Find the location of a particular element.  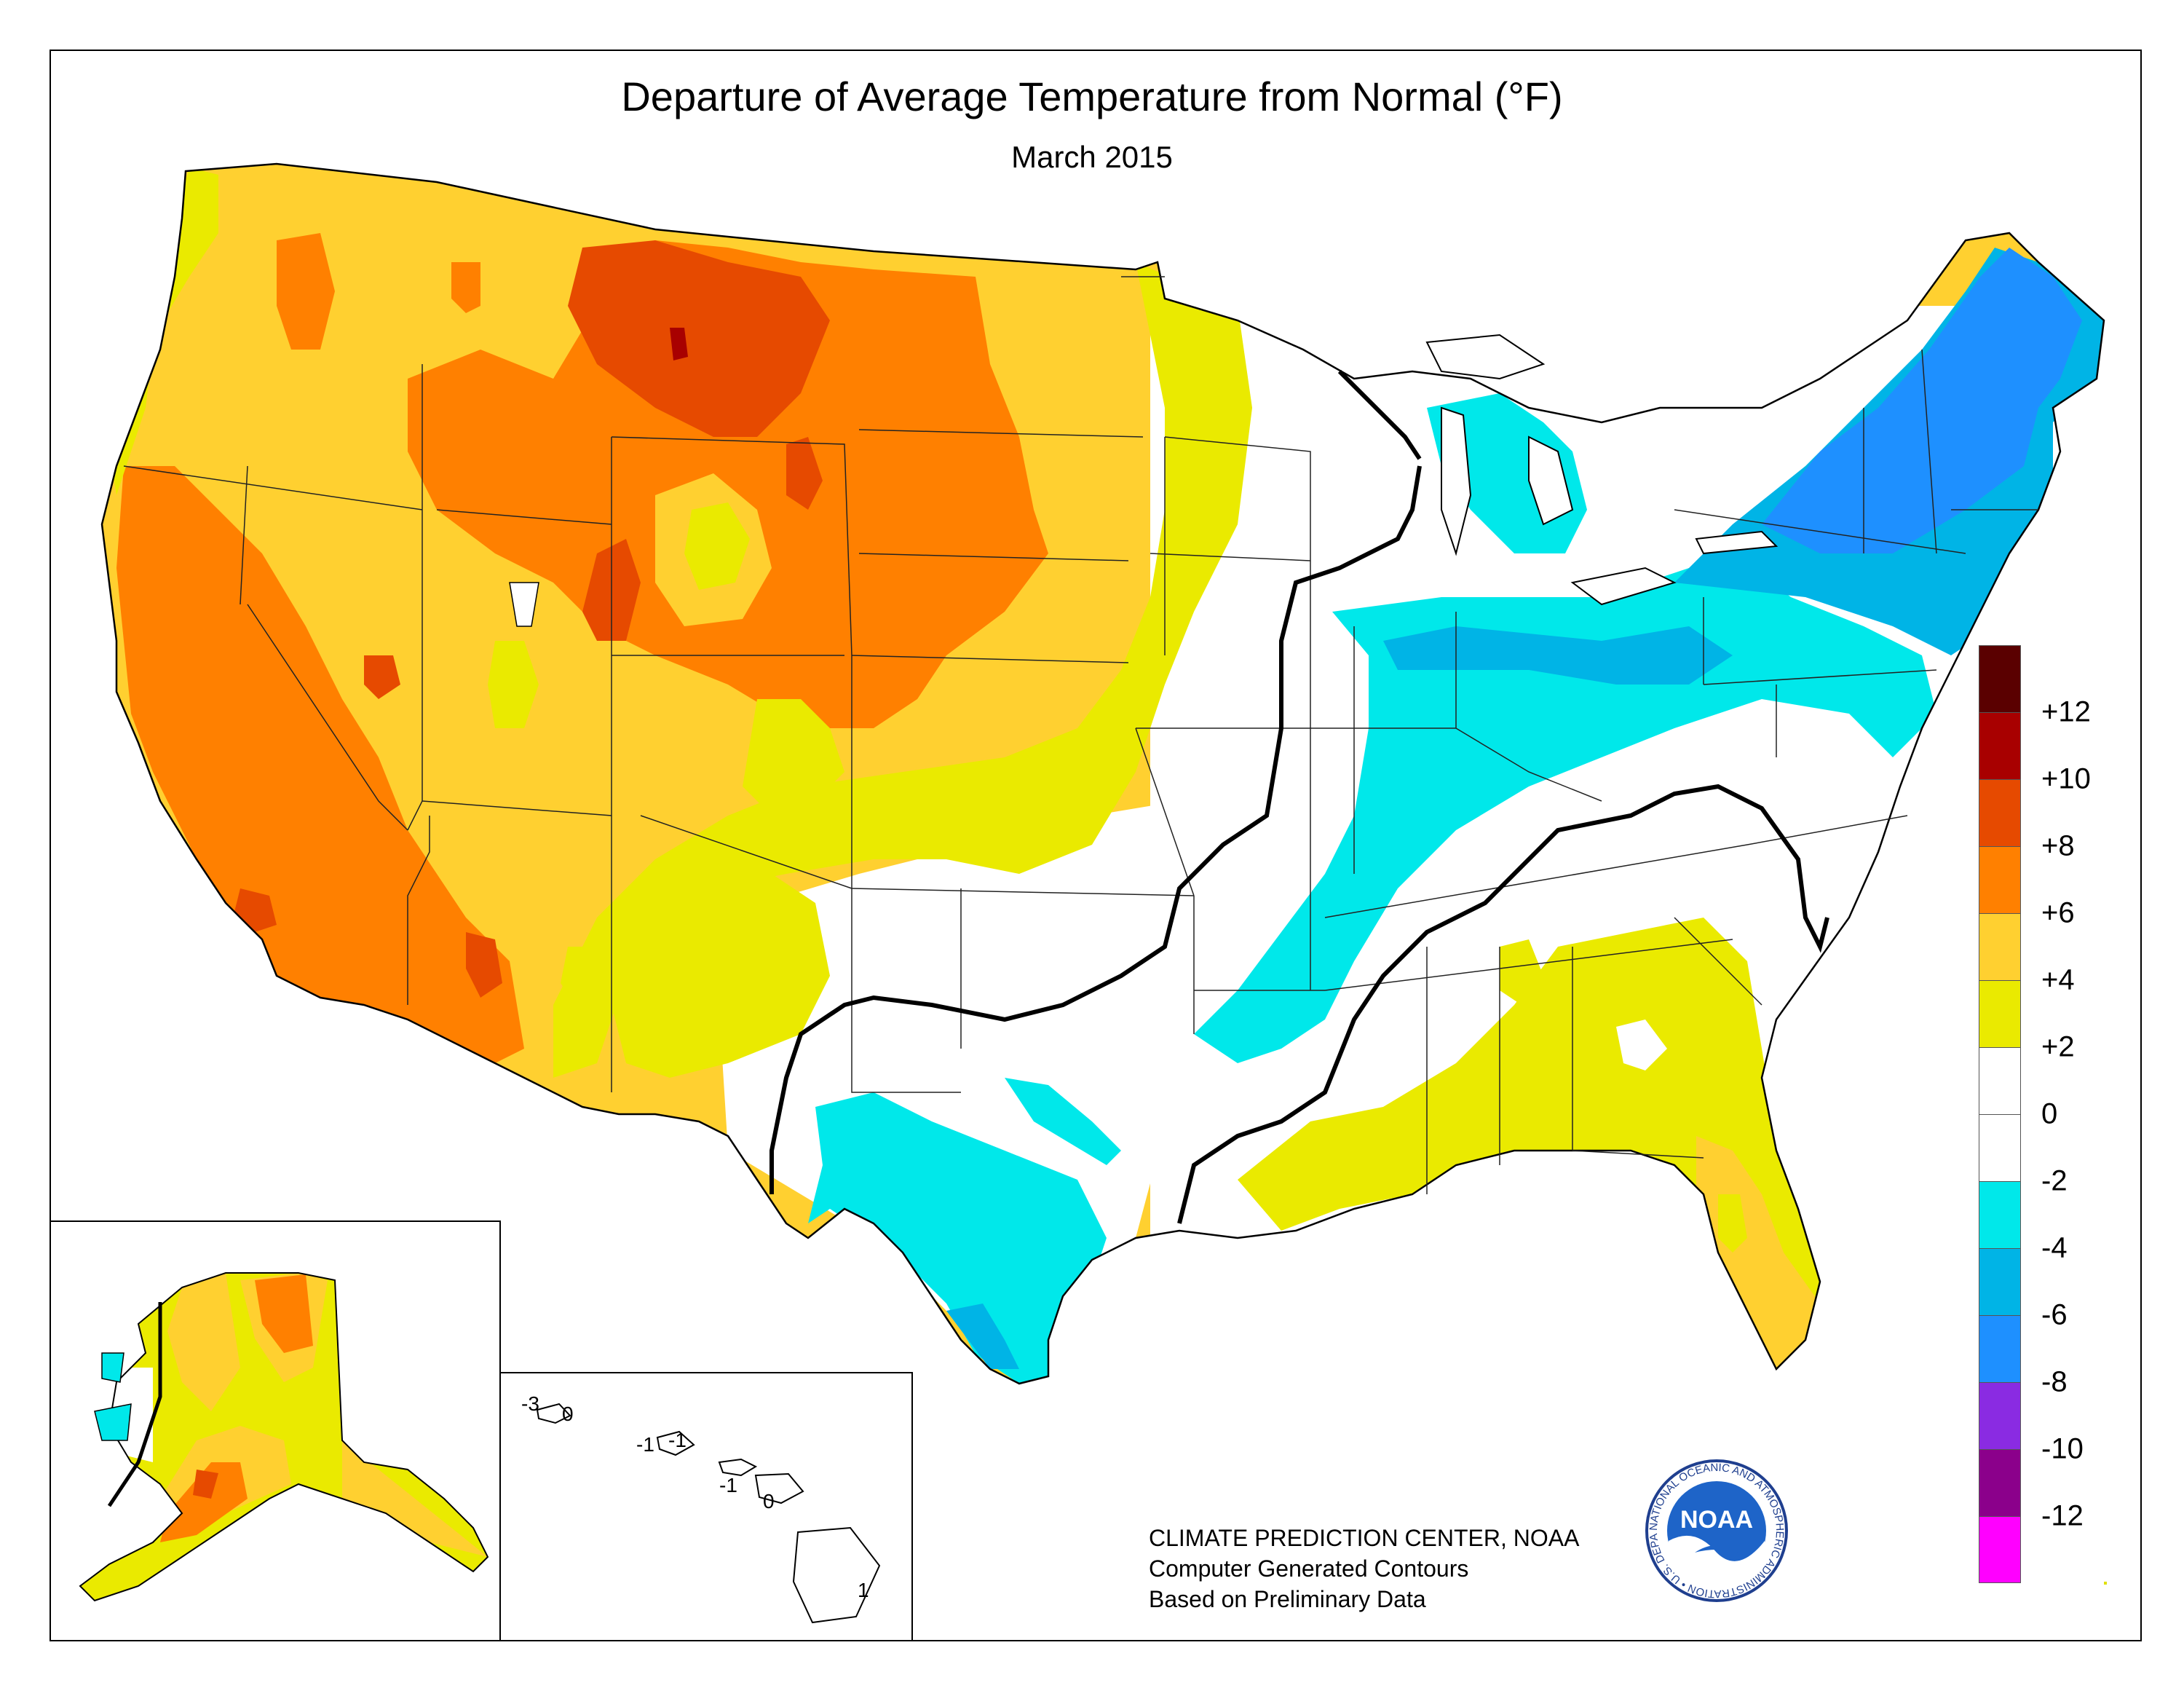

color-legend is located at coordinates (2000, 1114).